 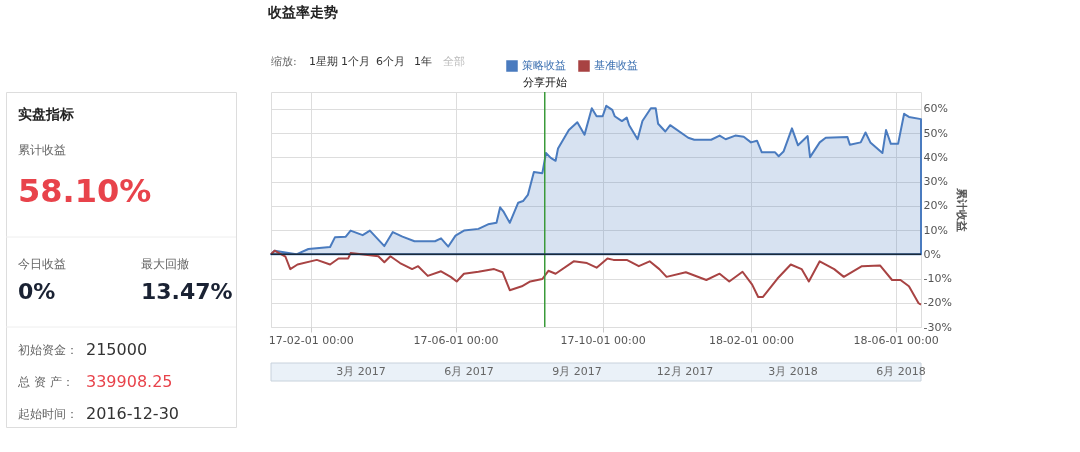 What do you see at coordinates (355, 61) in the screenshot?
I see `text: 1个月` at bounding box center [355, 61].